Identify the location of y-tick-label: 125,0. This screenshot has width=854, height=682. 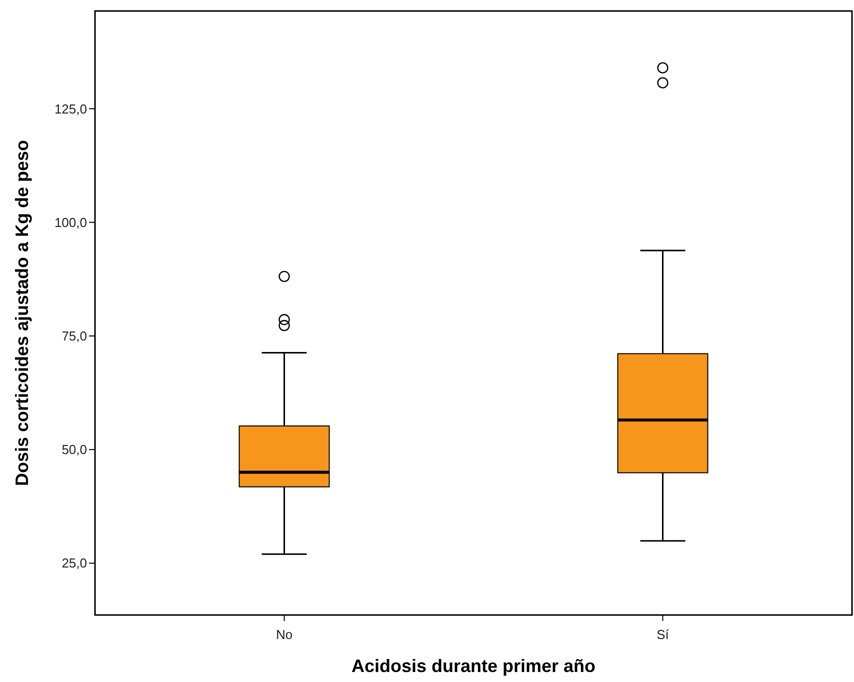
(70, 108).